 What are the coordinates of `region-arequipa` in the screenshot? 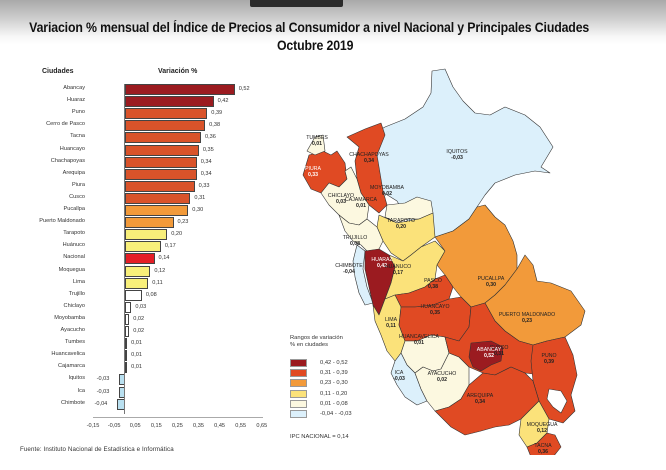 It's located at (487, 401).